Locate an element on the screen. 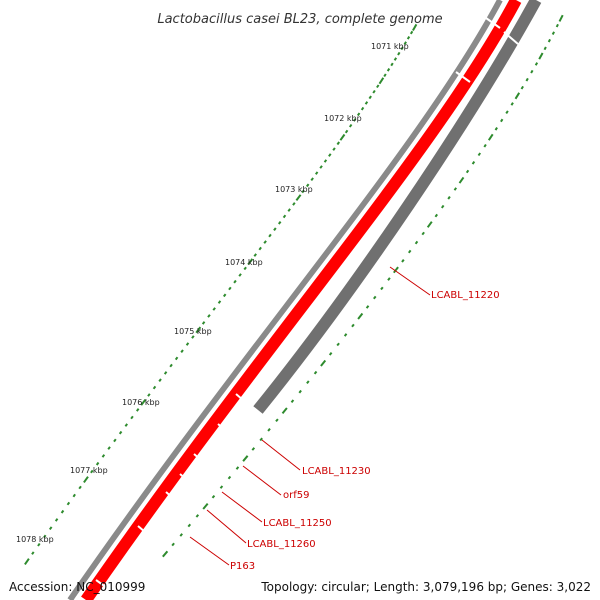 This screenshot has height=600, width=600. accession-text: Accession: NC_010999 is located at coordinates (77, 587).